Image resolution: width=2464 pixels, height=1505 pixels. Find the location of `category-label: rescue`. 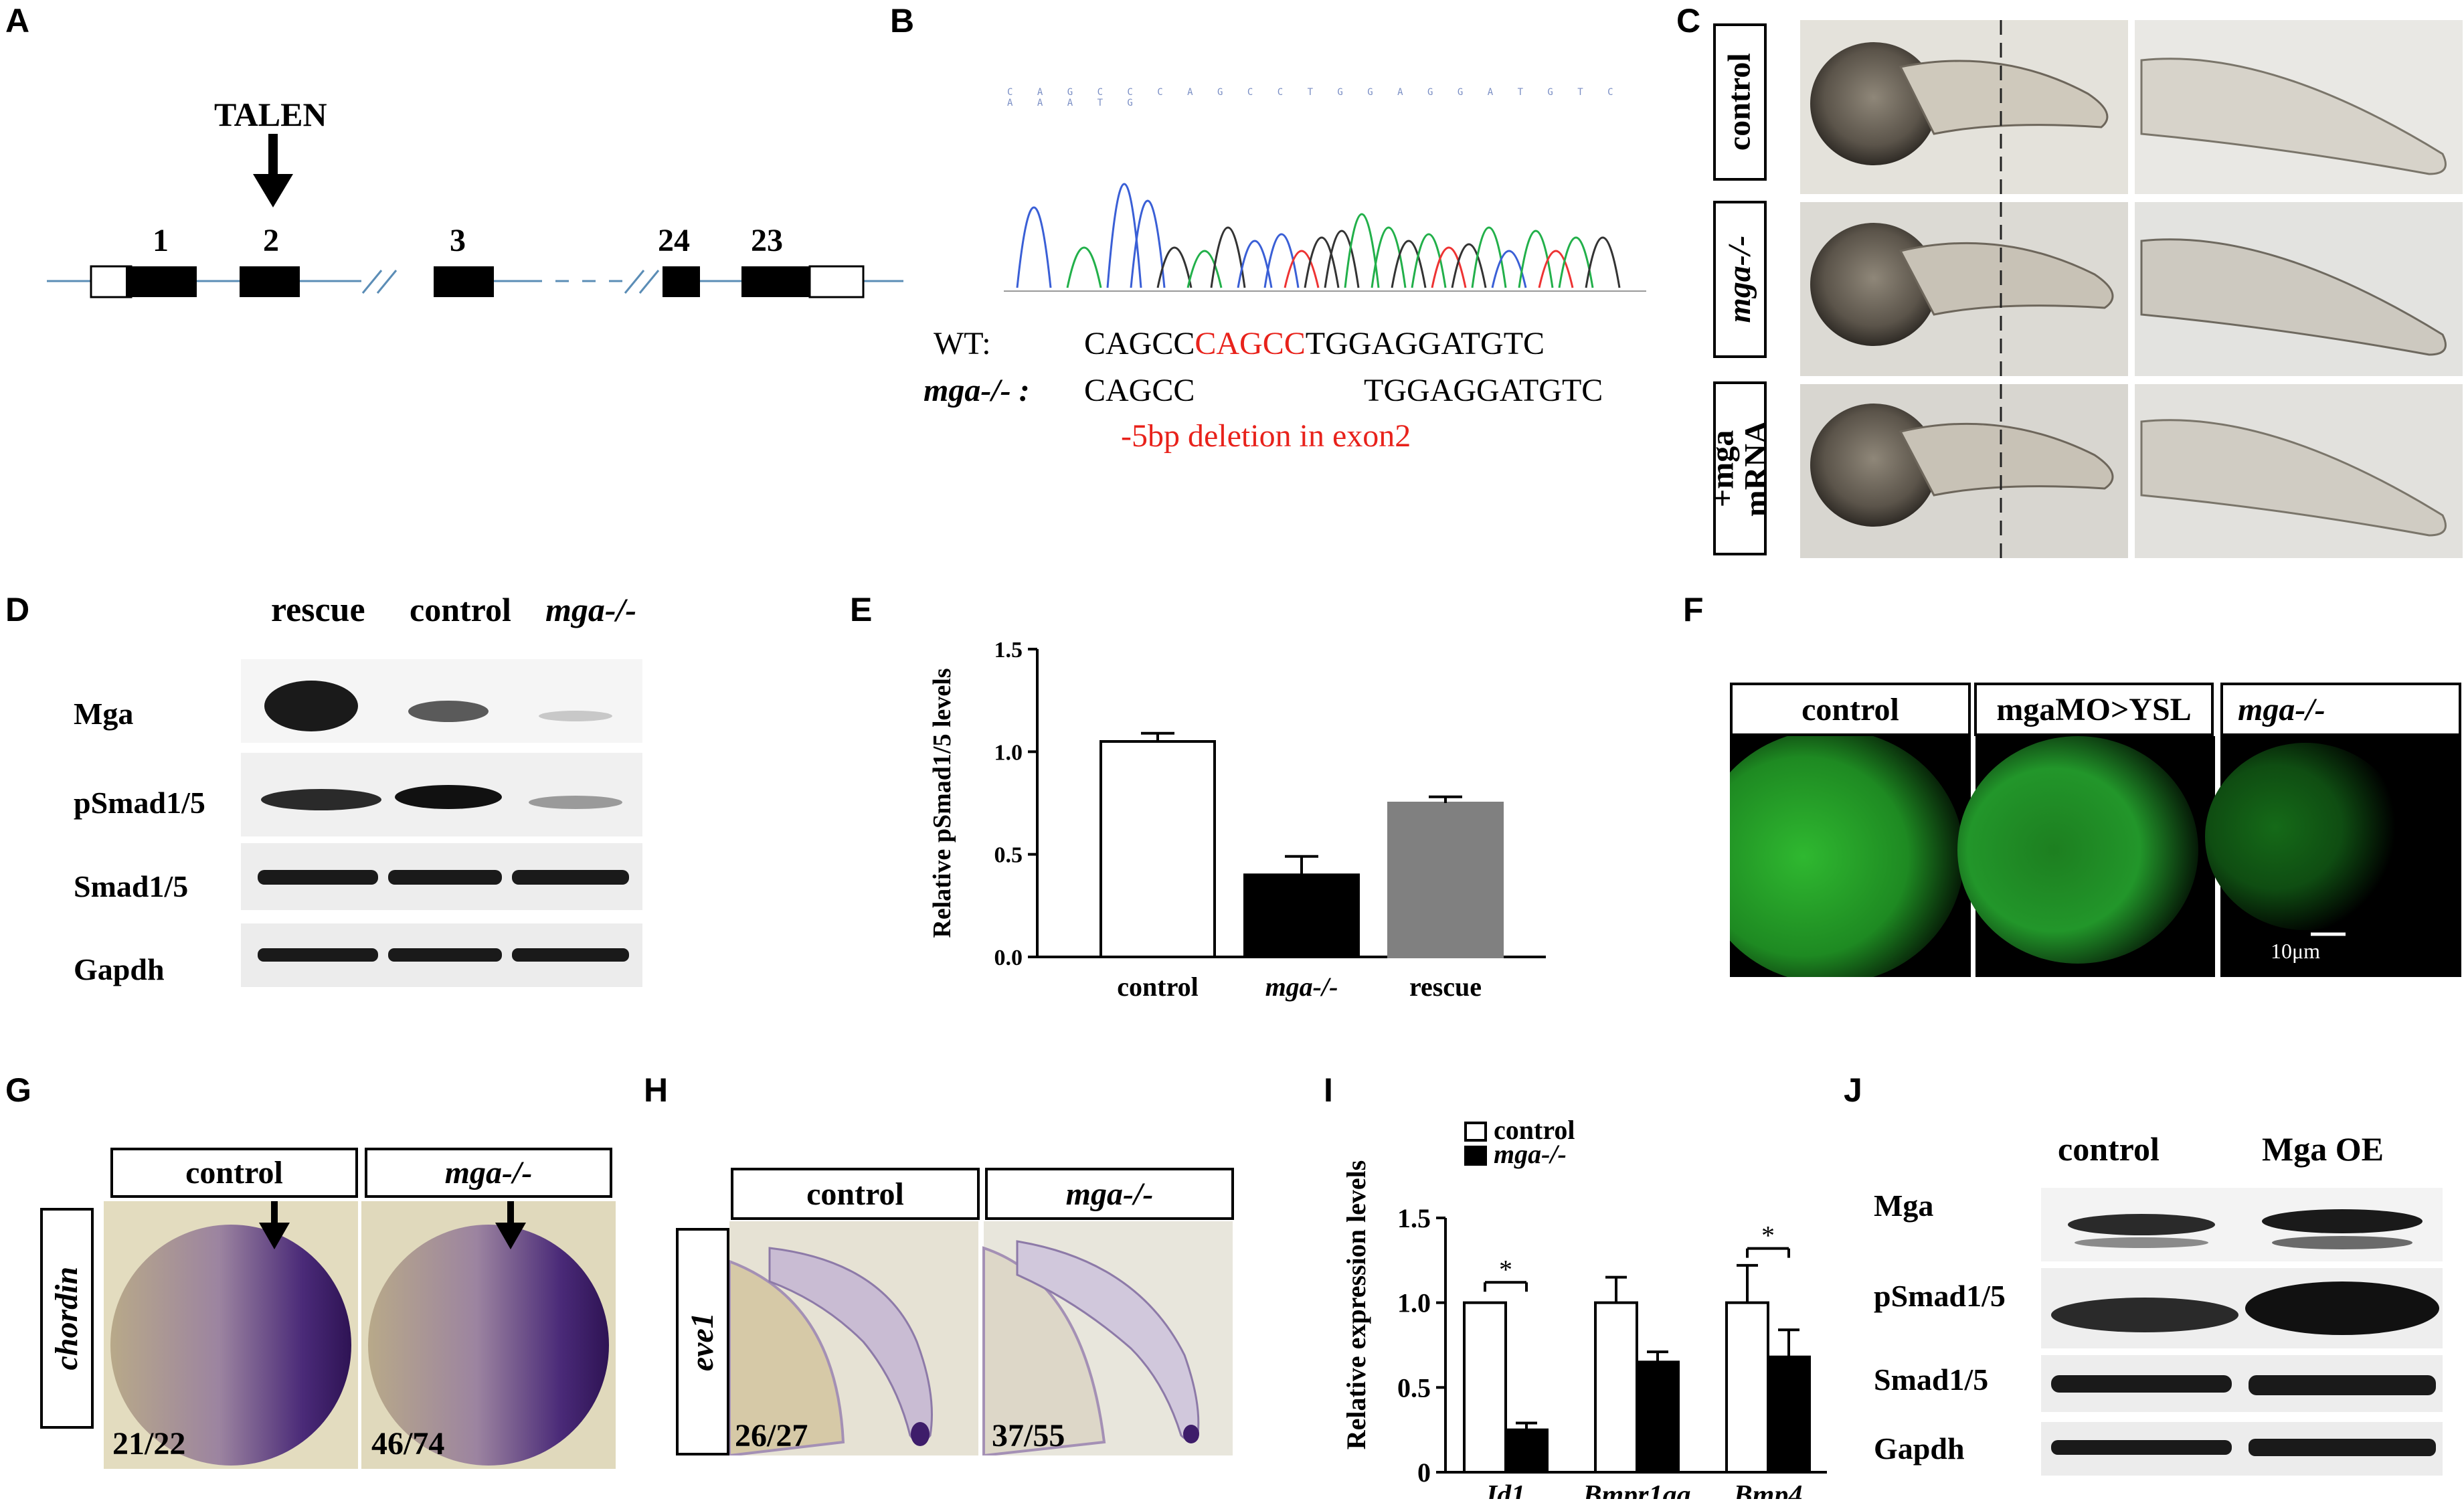

category-label: rescue is located at coordinates (1445, 987).